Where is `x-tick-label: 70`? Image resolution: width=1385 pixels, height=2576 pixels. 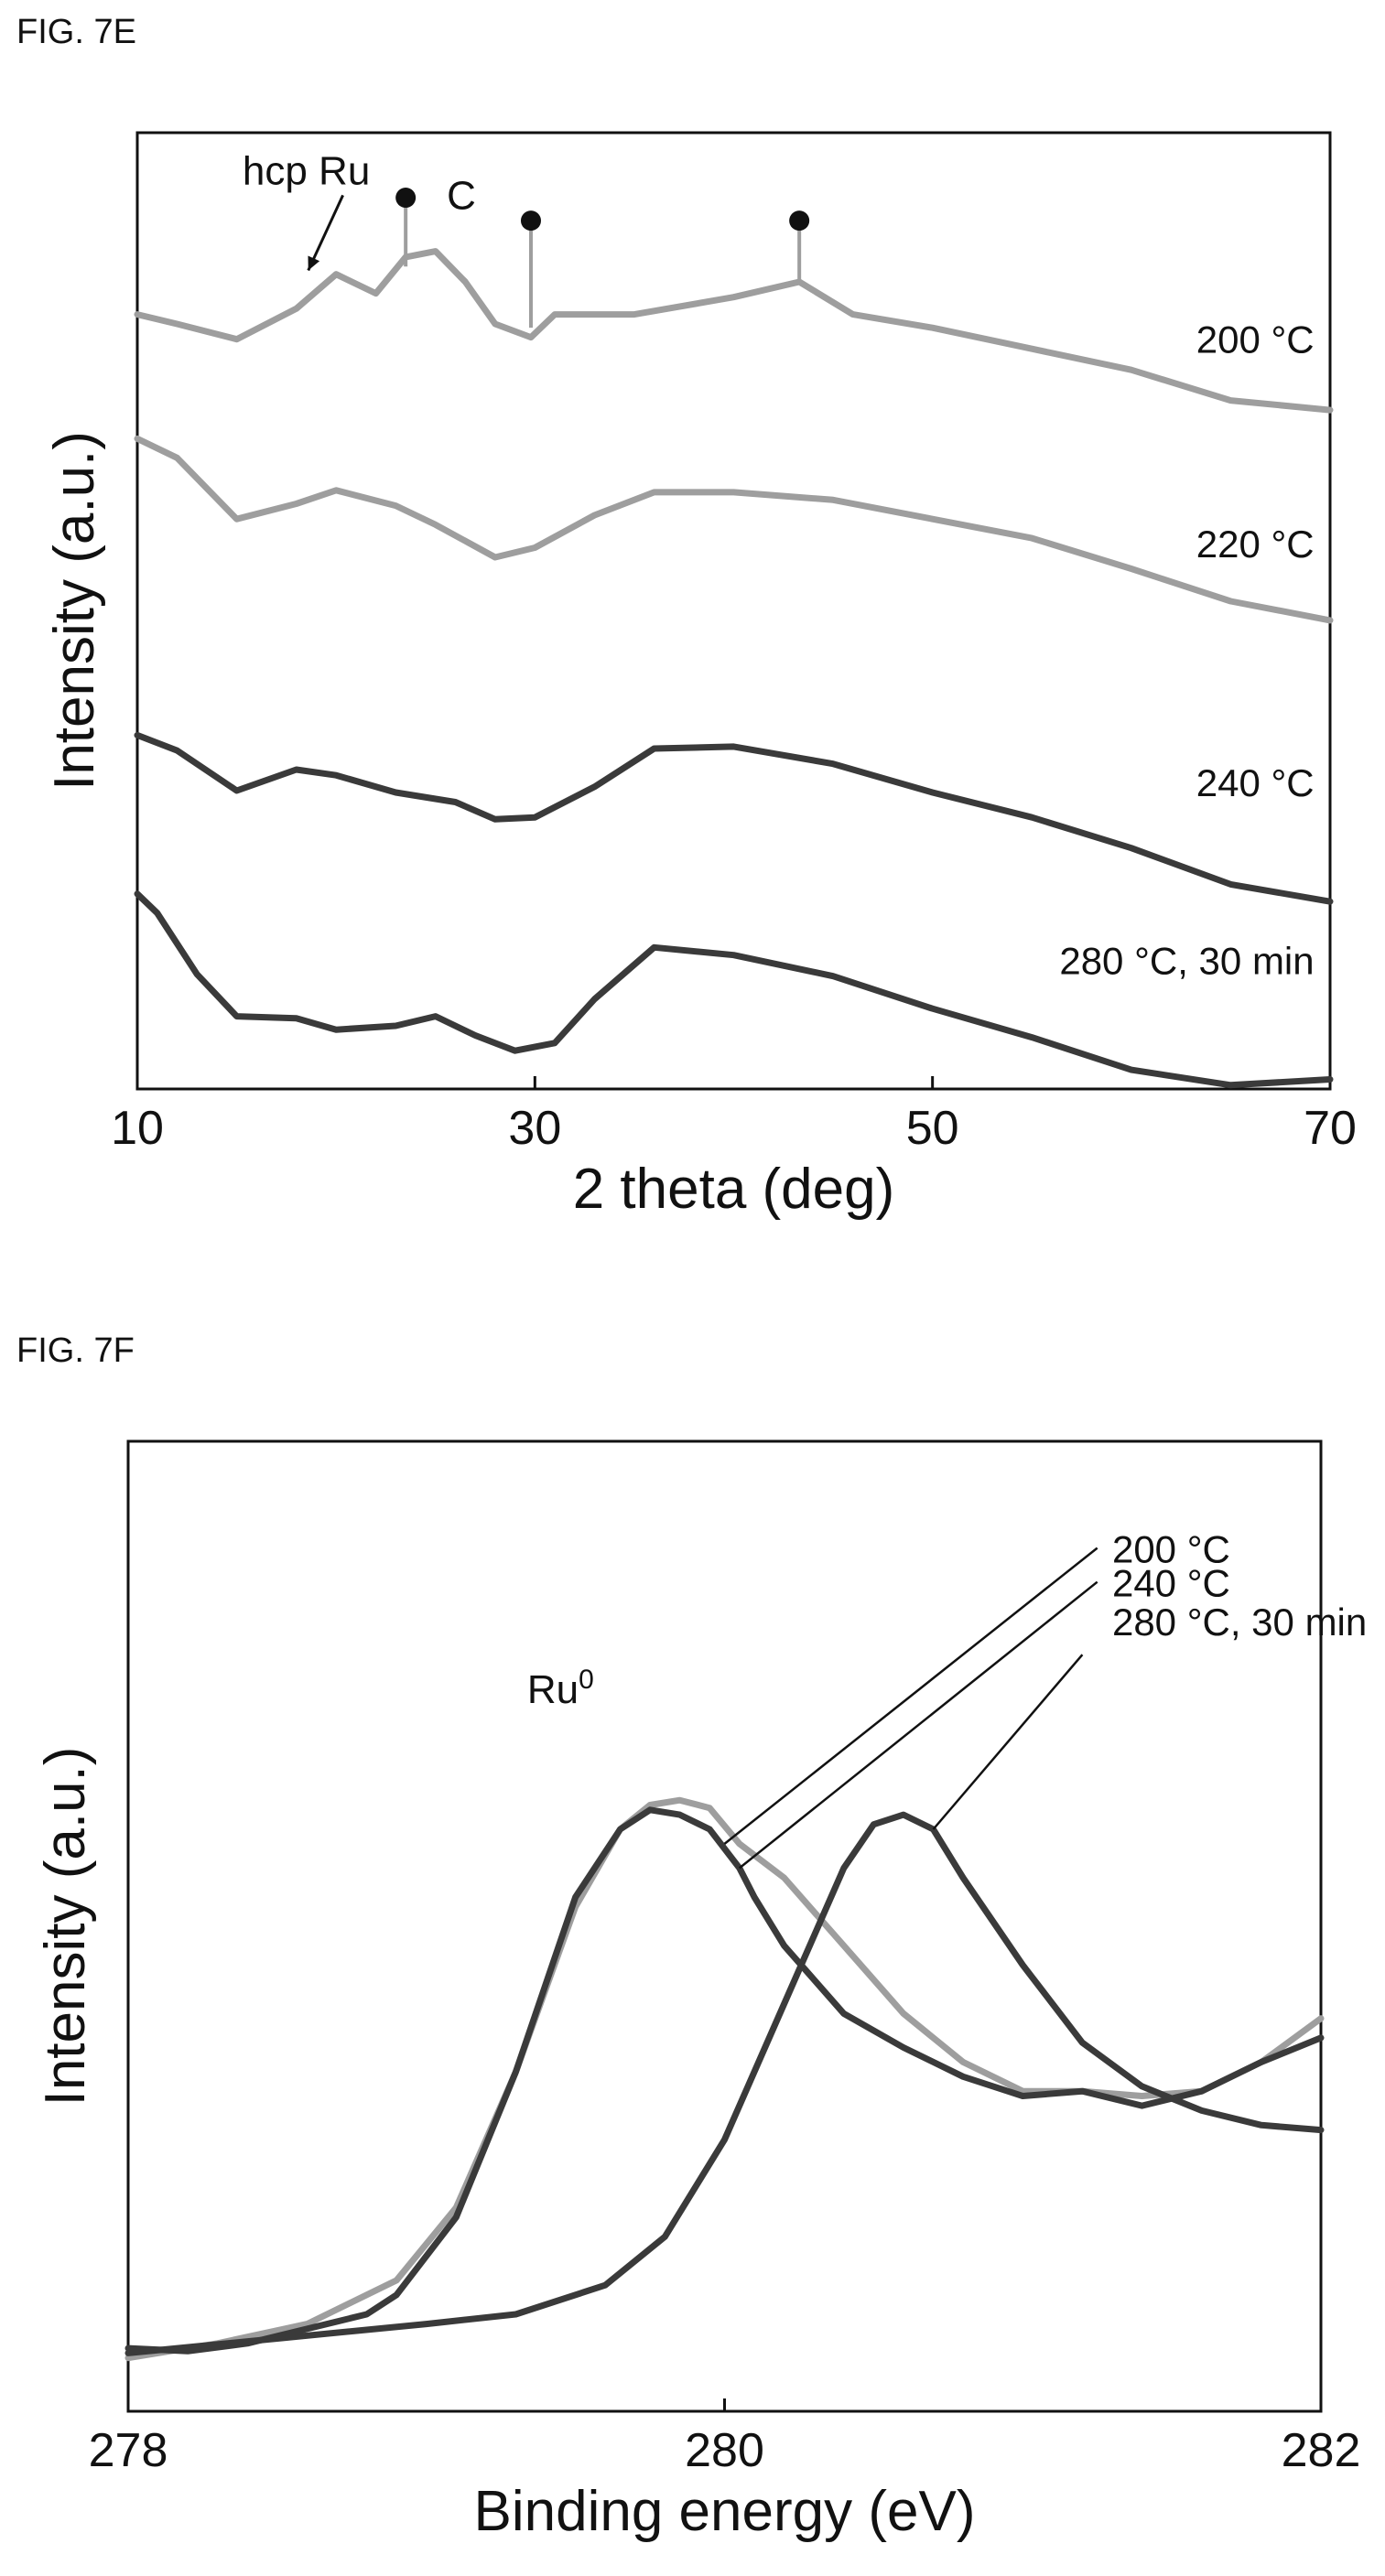 x-tick-label: 70 is located at coordinates (1330, 1128).